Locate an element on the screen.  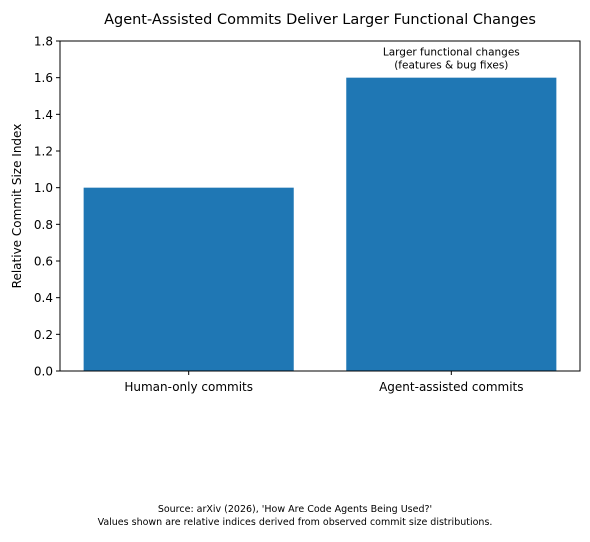
y-tick-label: 1.6 is located at coordinates (43, 78).